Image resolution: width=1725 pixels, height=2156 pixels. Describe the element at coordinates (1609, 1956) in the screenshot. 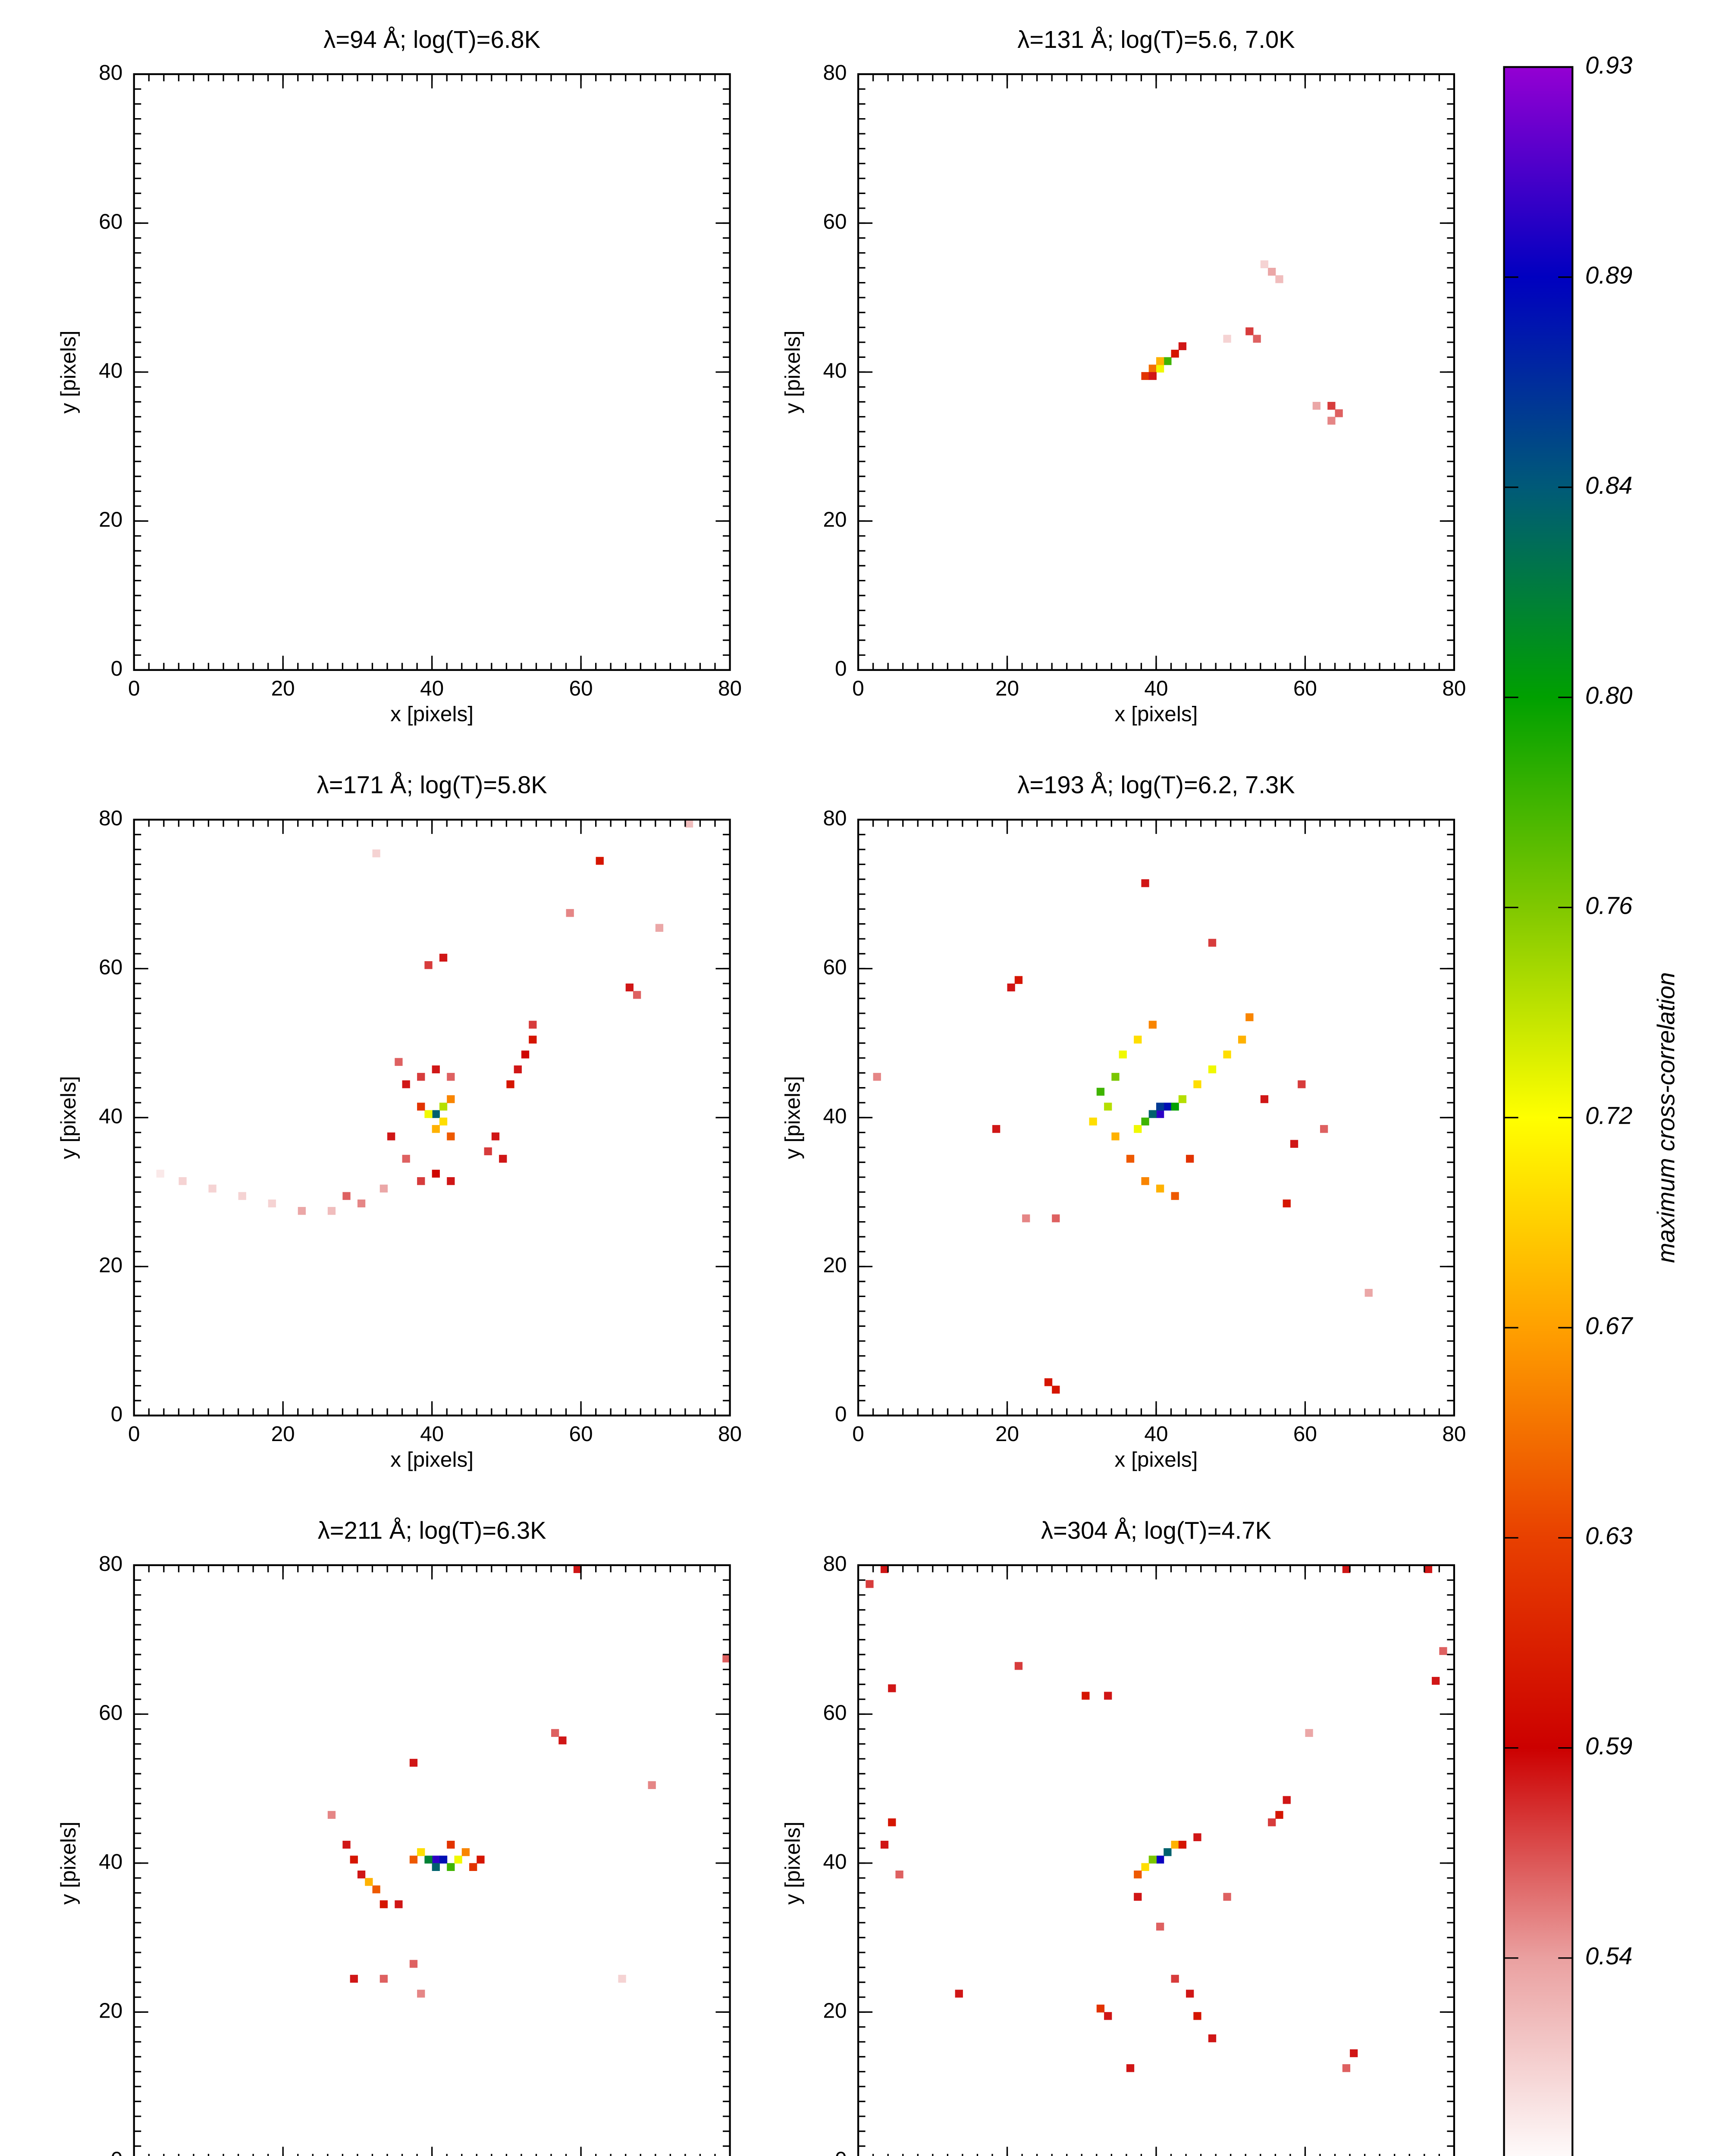

I see `colorbar-tick-label: 0.54` at that location.